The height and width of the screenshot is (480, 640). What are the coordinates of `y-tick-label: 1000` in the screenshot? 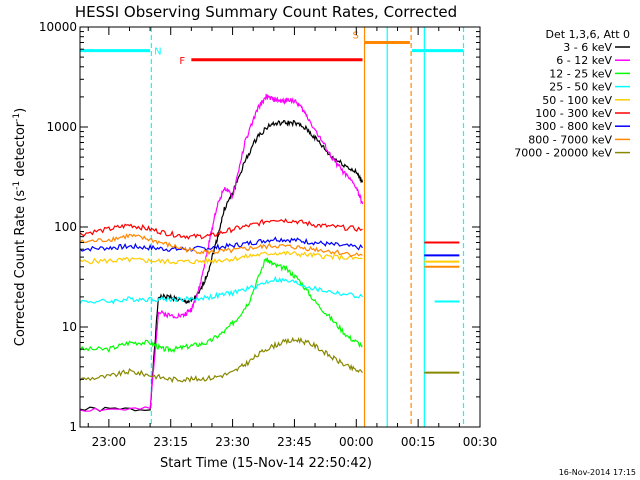 It's located at (61, 127).